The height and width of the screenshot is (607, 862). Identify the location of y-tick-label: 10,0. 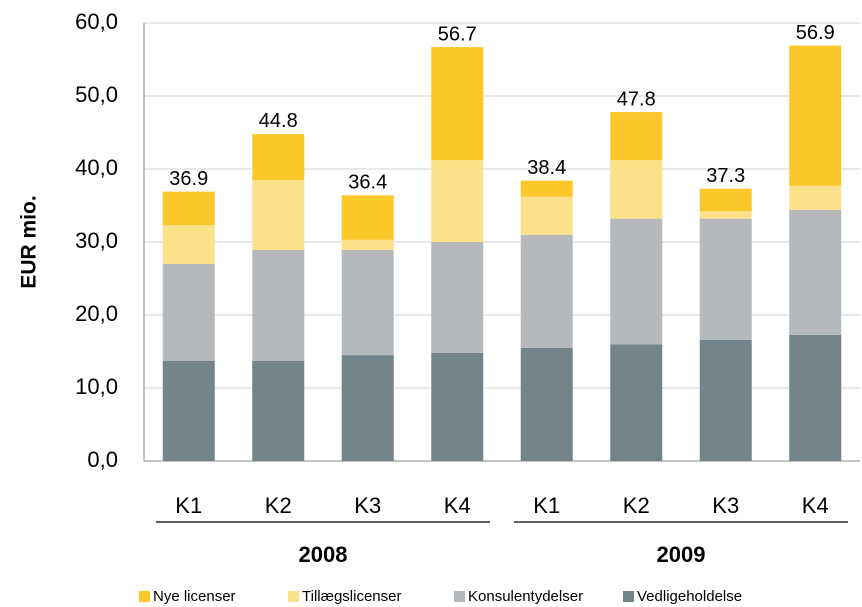
(96, 386).